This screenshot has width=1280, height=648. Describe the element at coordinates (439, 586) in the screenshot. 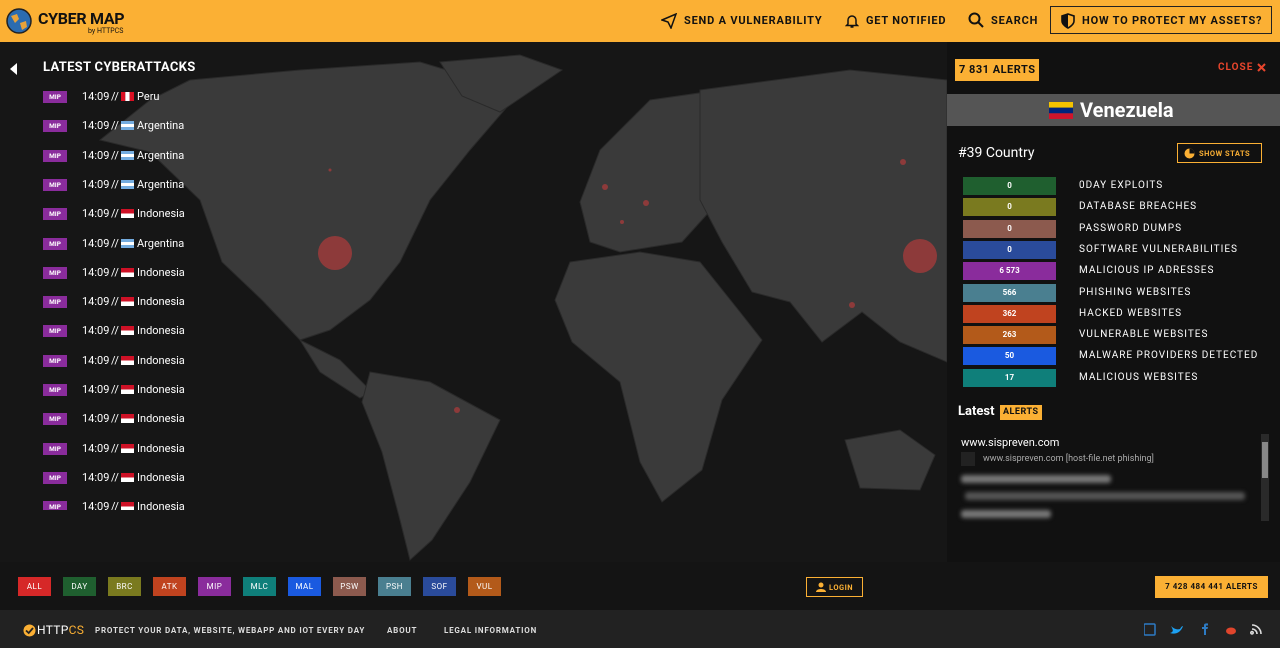

I see `filter-button: SOF` at that location.